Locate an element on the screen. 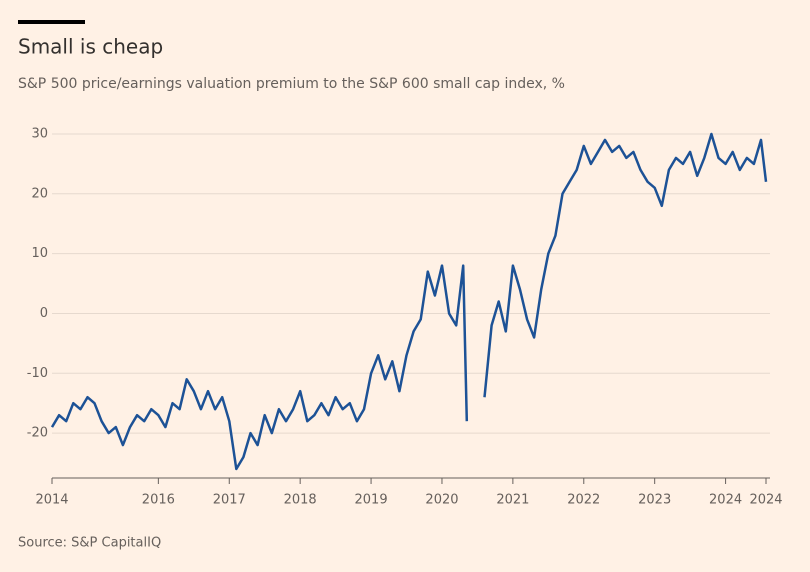 This screenshot has height=572, width=810. y-tick-label: 0 is located at coordinates (44, 313).